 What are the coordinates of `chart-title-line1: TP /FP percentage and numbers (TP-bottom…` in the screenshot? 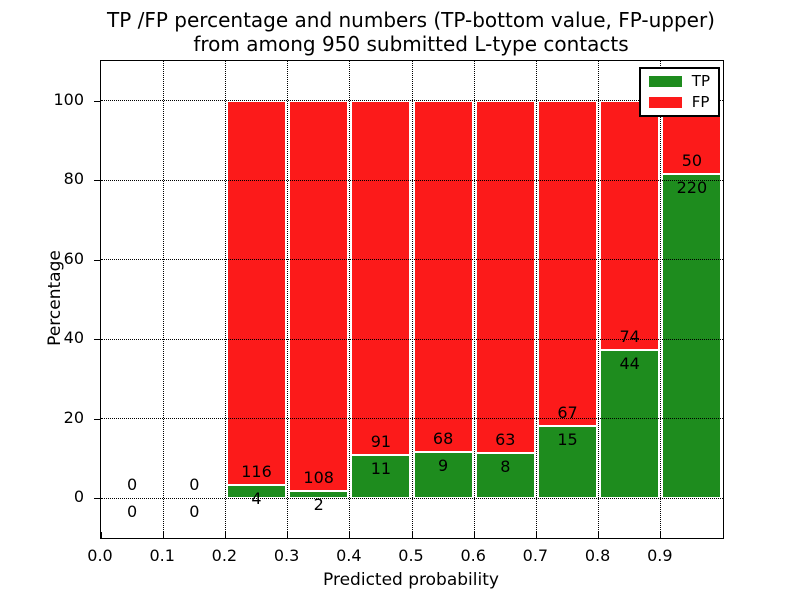 It's located at (411, 20).